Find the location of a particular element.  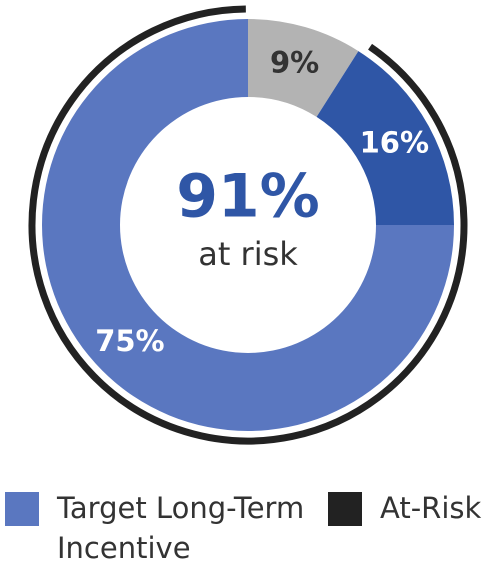

legend-item: At-Risk is located at coordinates (404, 508).